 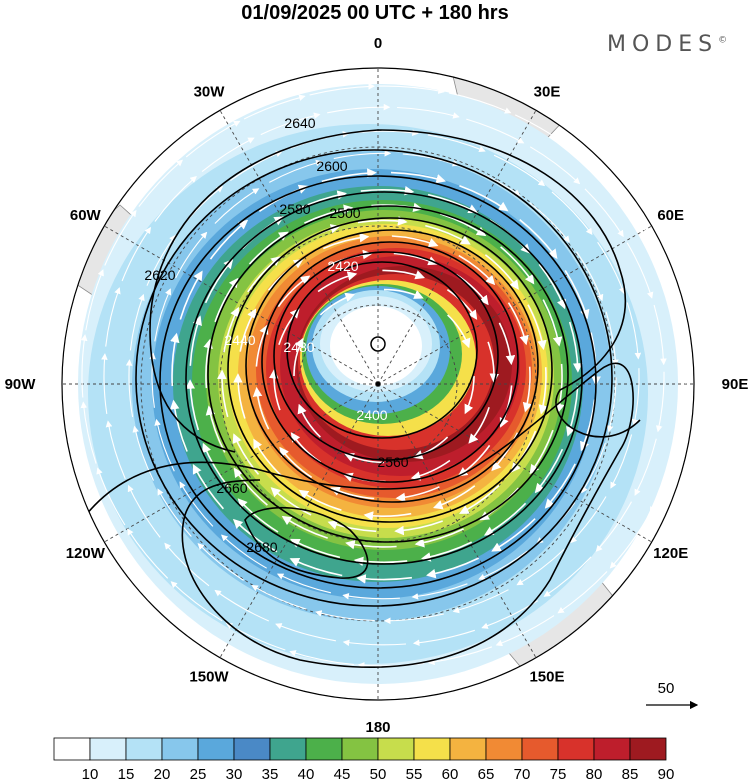 I want to click on colorbar-tick-20: 20, so click(x=162, y=774).